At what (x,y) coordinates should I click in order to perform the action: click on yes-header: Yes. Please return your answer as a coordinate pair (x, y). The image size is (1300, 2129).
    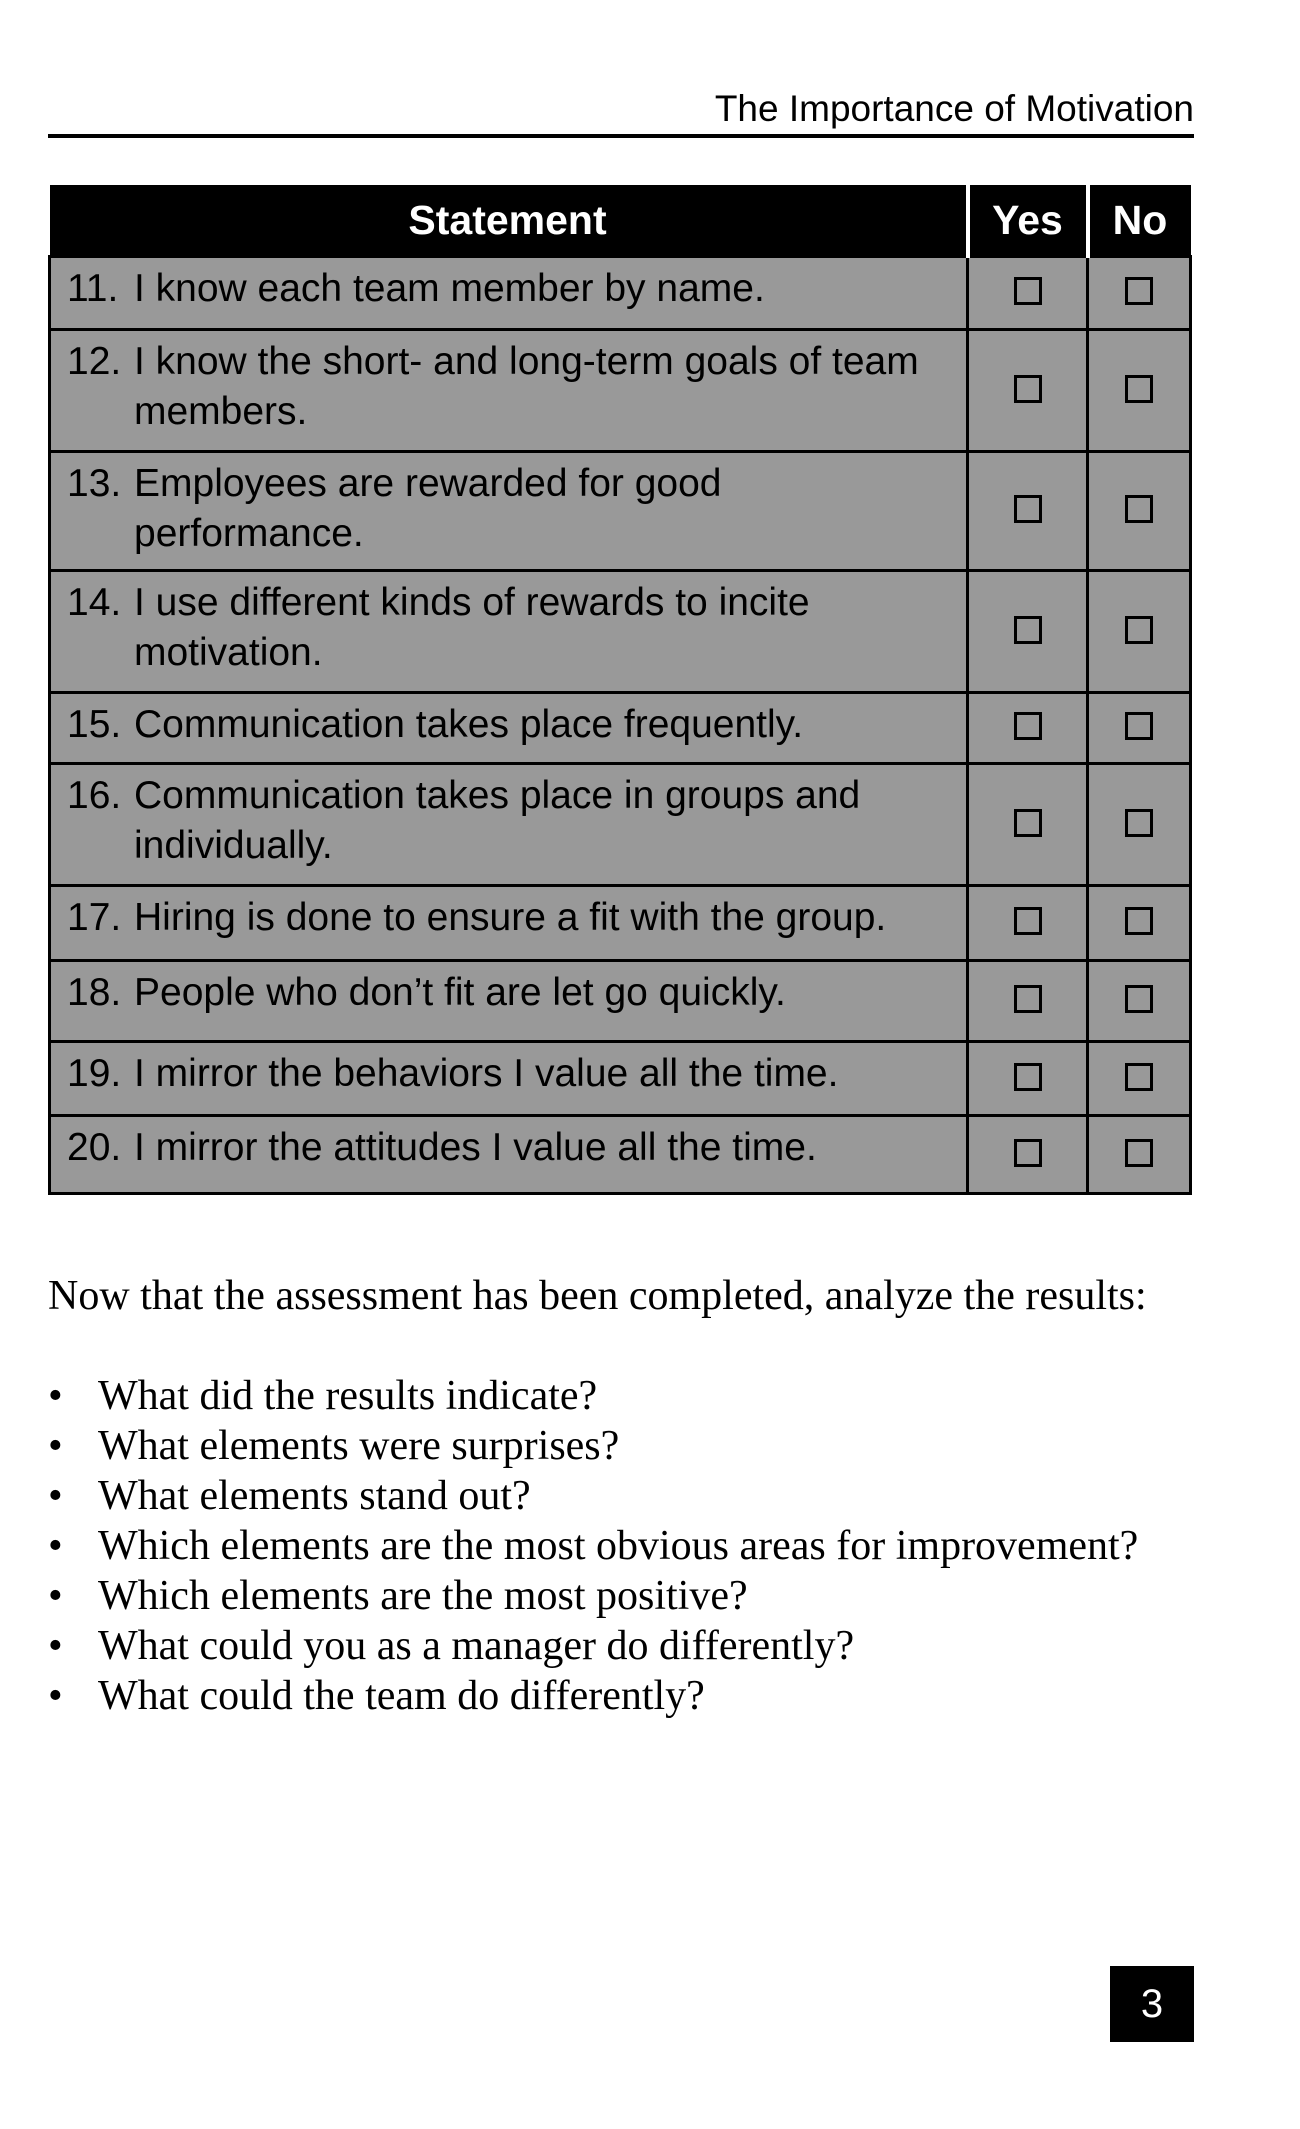
    Looking at the image, I should click on (1026, 221).